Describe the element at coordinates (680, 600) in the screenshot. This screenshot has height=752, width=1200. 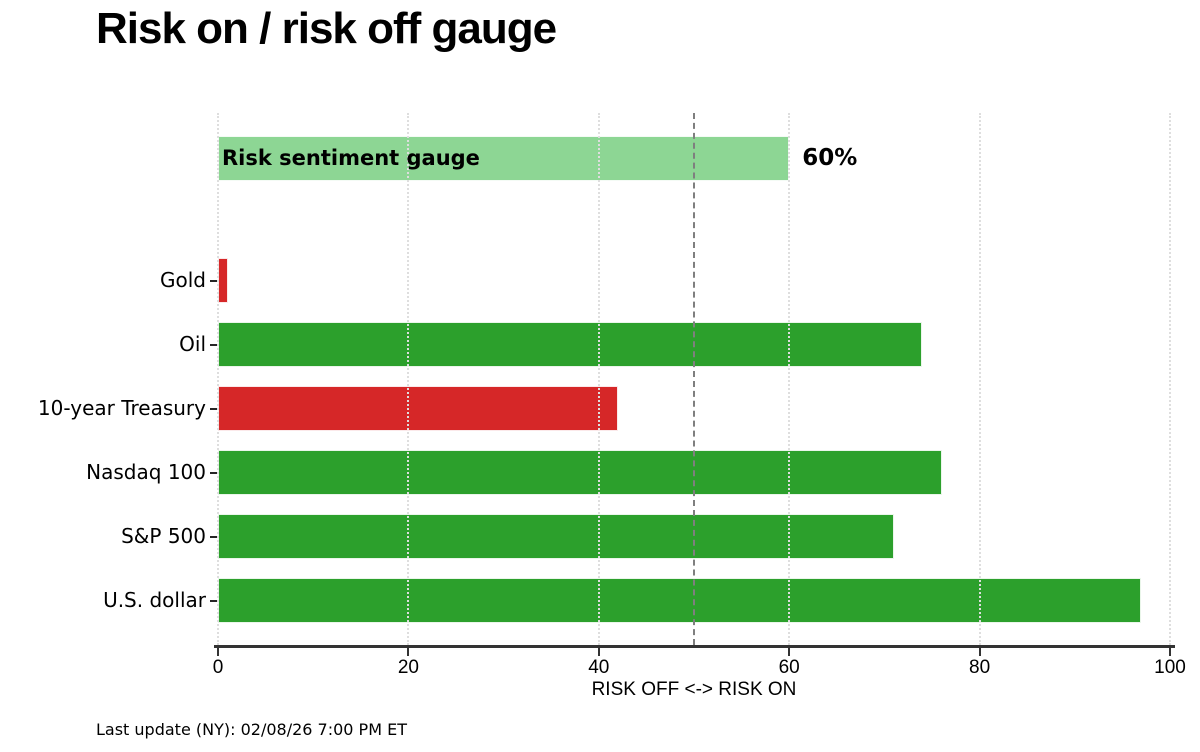
I see `bar-u-s-dollar` at that location.